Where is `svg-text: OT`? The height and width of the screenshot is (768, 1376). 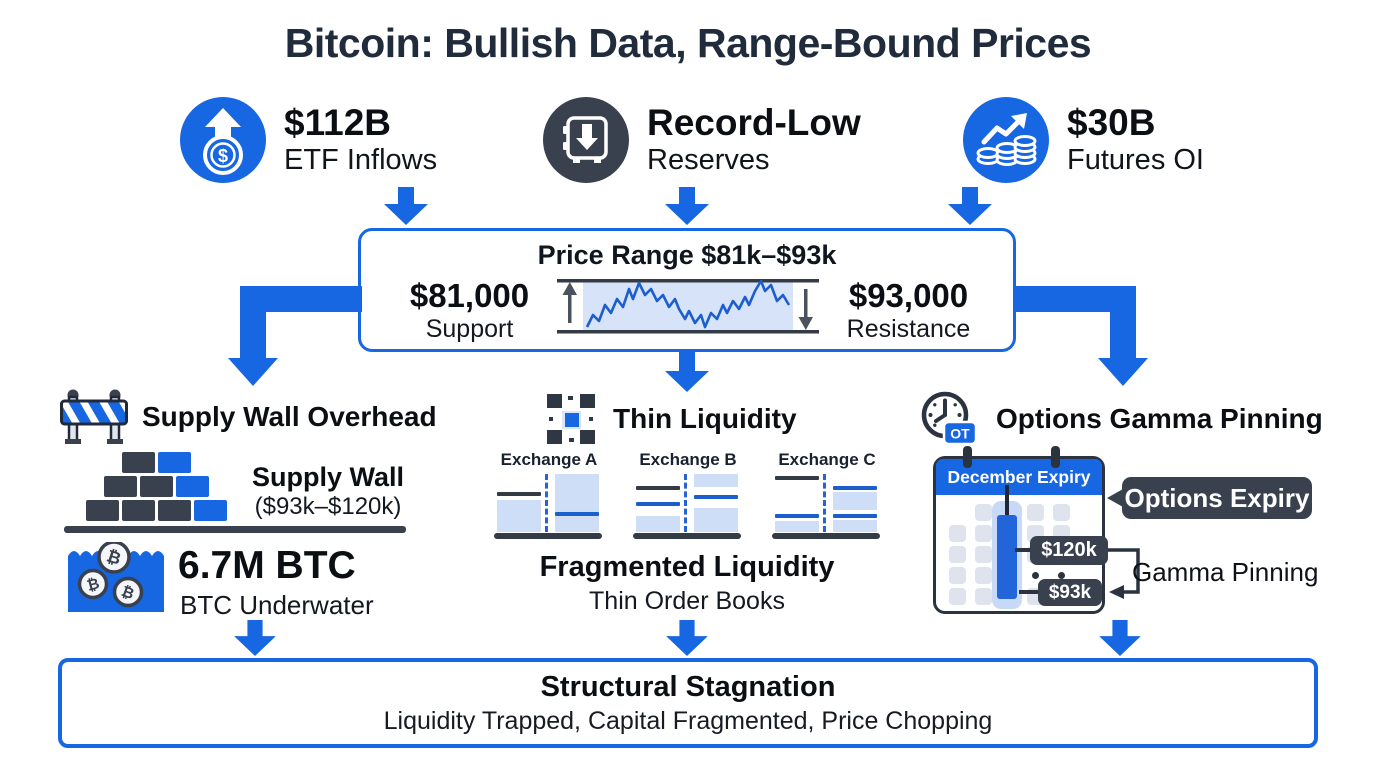
svg-text: OT is located at coordinates (960, 434).